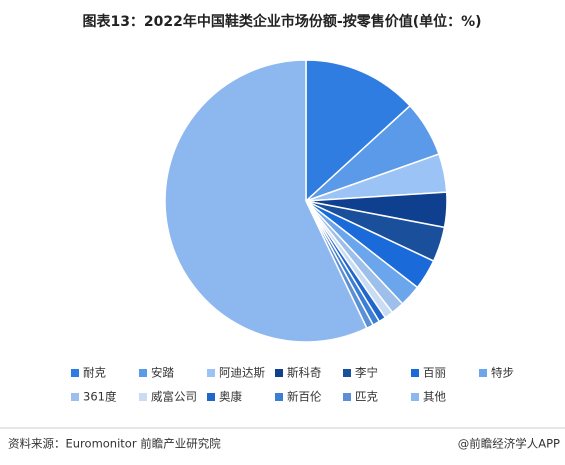  What do you see at coordinates (434, 397) in the screenshot?
I see `legend-label: 其他` at bounding box center [434, 397].